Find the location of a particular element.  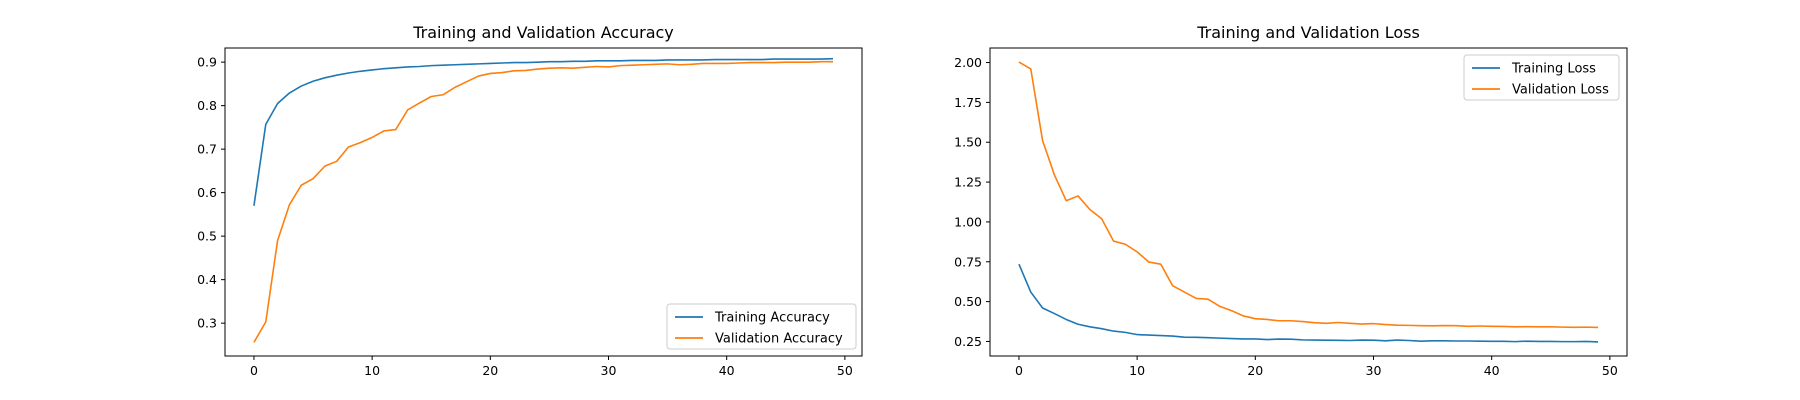

chart-1-y-tick-label: 0.3 is located at coordinates (207, 323).